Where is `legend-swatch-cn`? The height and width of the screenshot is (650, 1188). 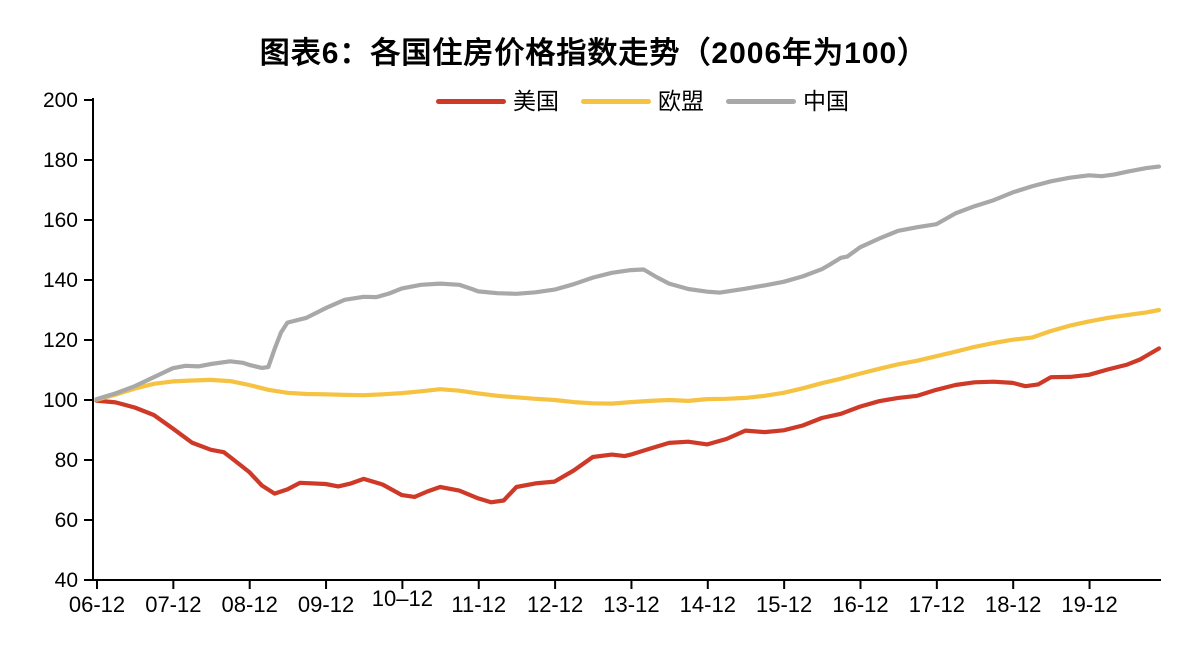
legend-swatch-cn is located at coordinates (761, 101).